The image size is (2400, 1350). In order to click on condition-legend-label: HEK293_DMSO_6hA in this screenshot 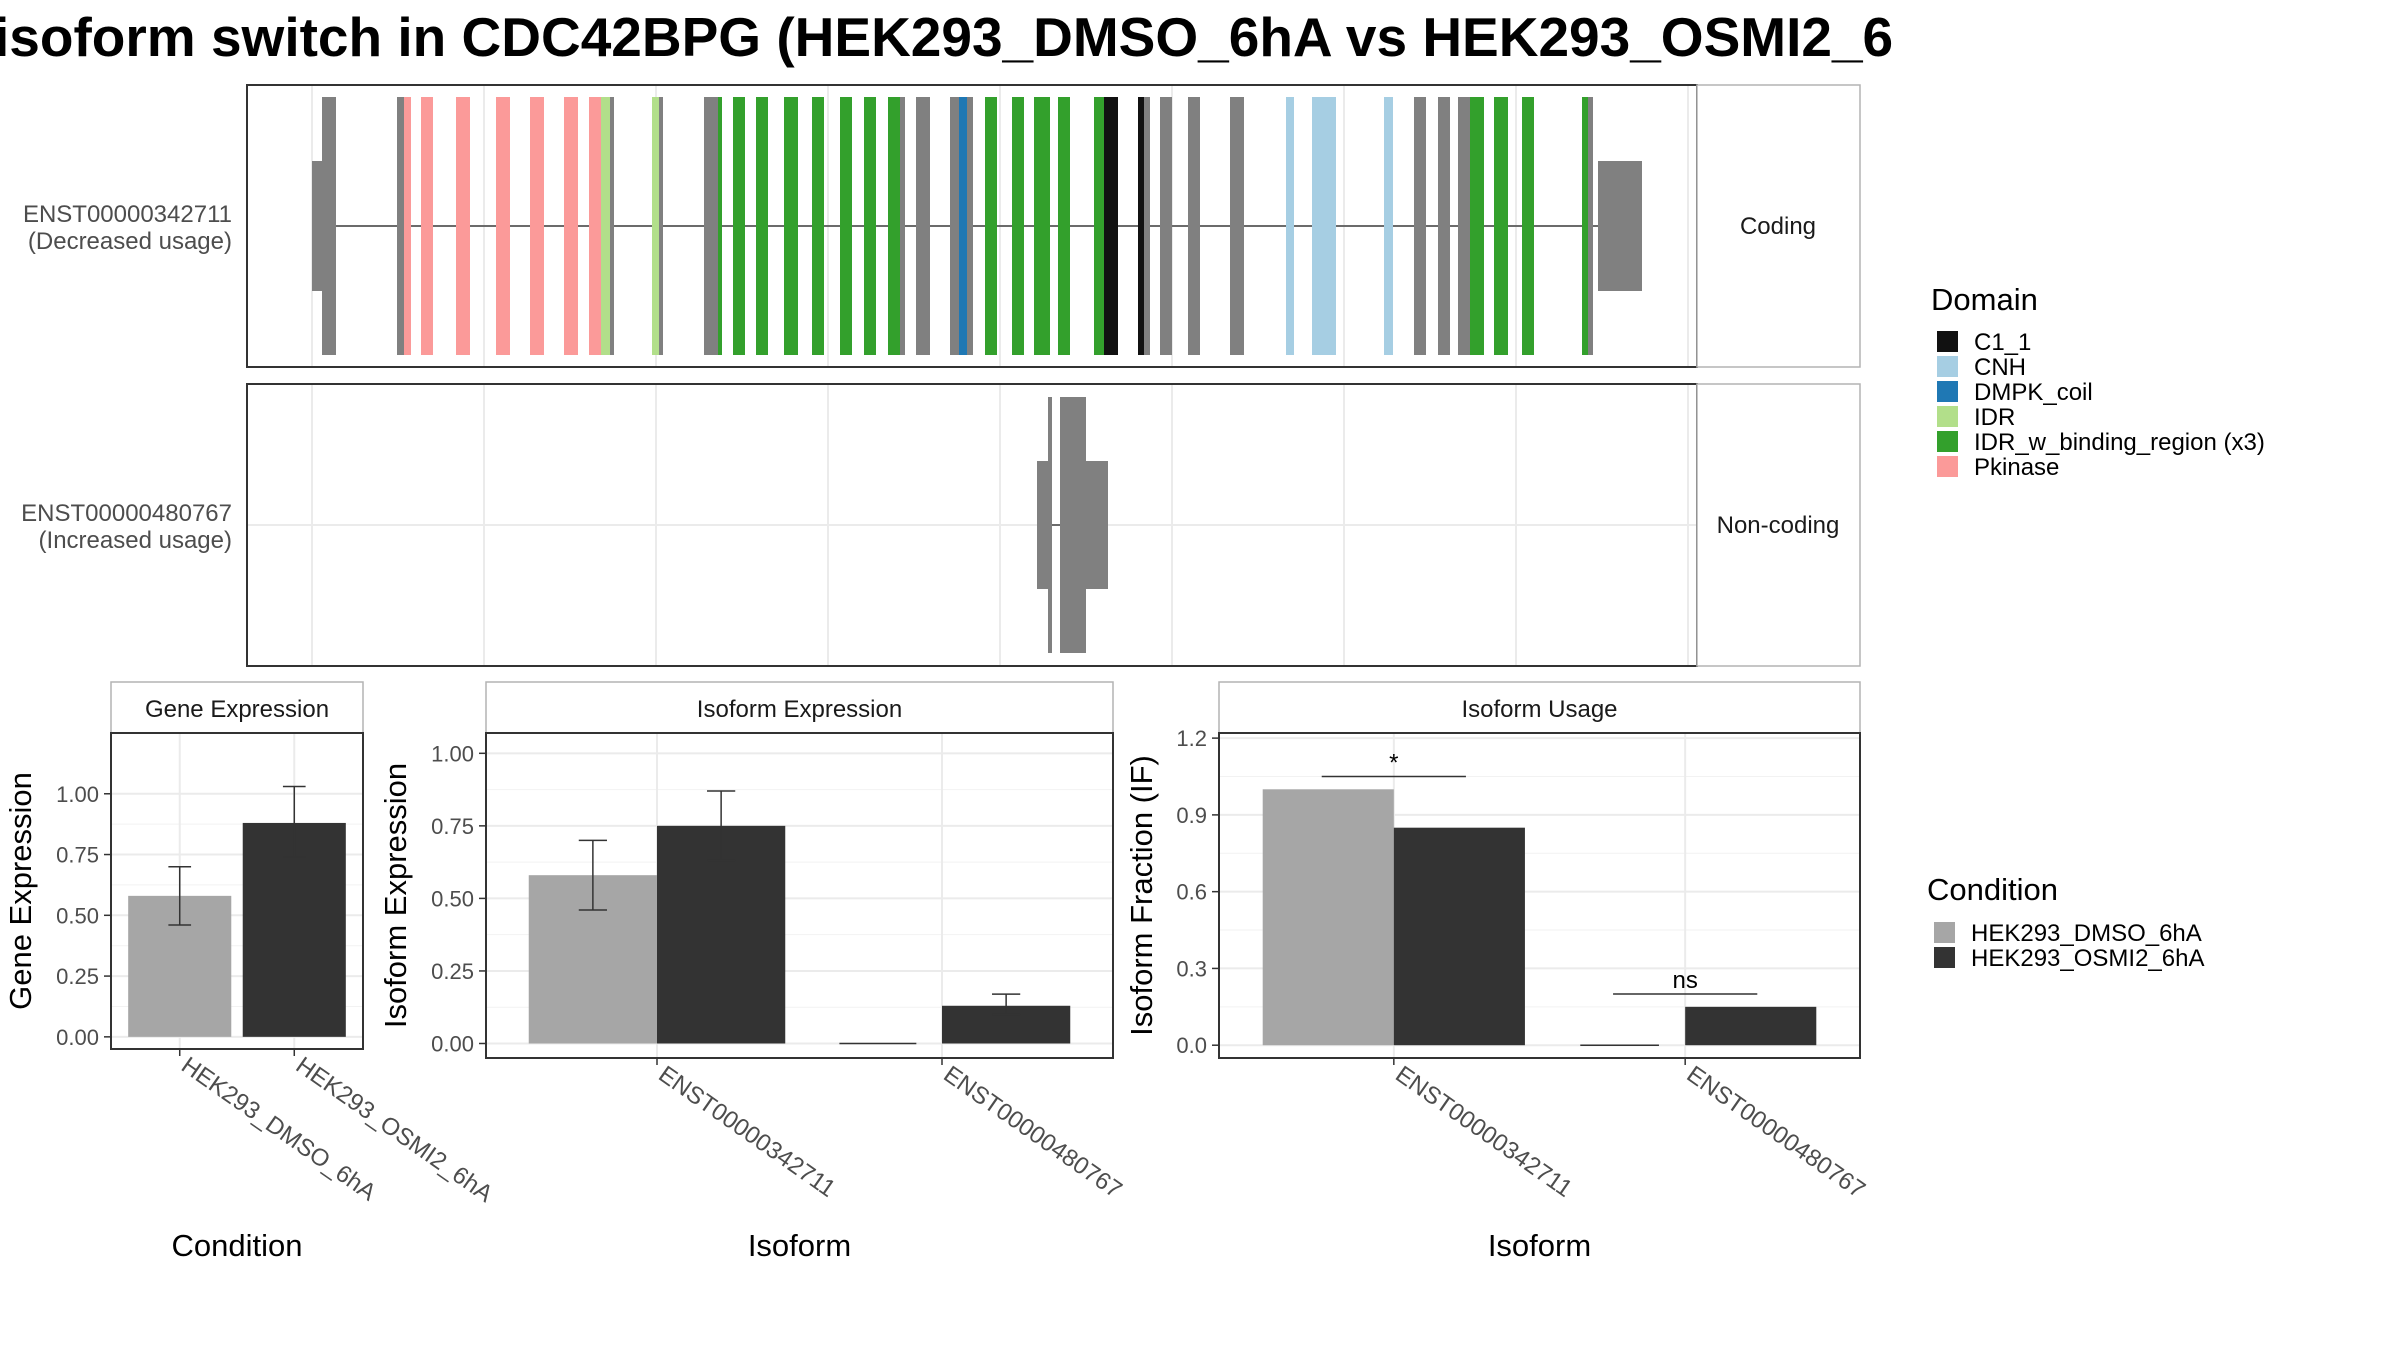, I will do `click(2086, 933)`.